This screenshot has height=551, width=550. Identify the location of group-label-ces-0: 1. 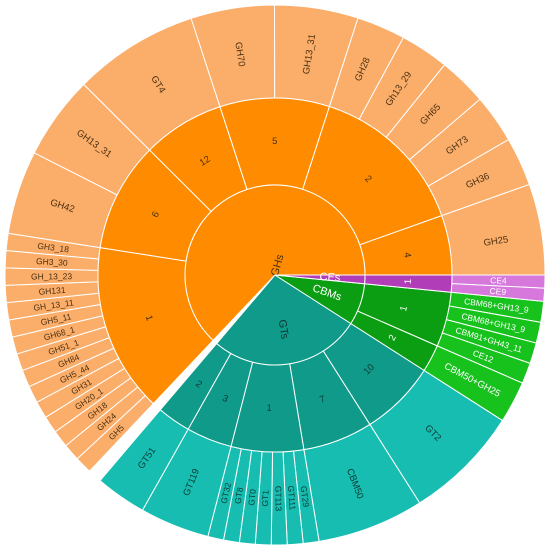
(408, 282).